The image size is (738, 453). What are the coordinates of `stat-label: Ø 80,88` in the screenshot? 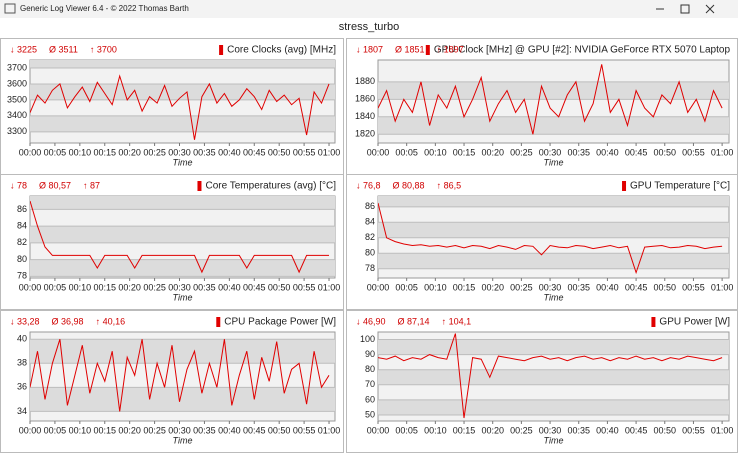 It's located at (409, 185).